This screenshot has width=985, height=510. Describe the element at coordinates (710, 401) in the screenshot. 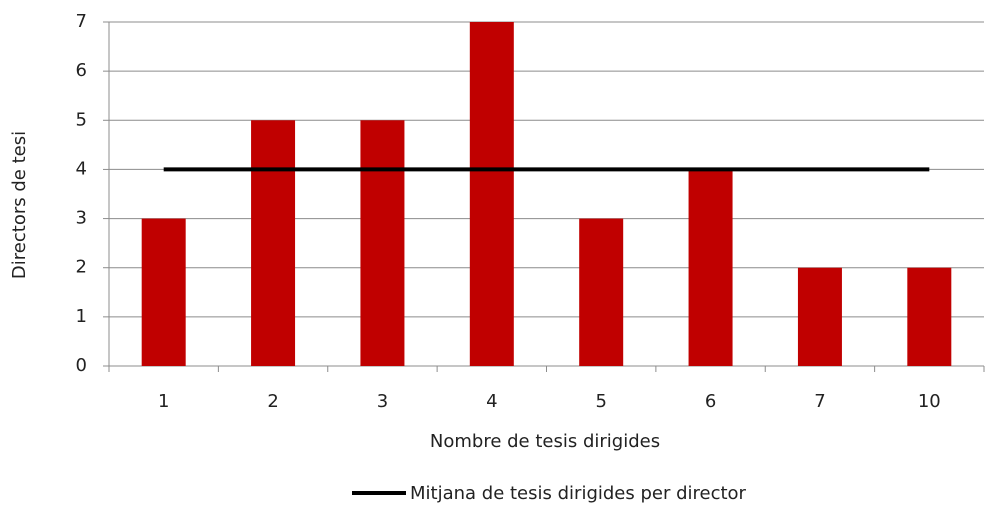

I see `x-tick-label: 6` at that location.